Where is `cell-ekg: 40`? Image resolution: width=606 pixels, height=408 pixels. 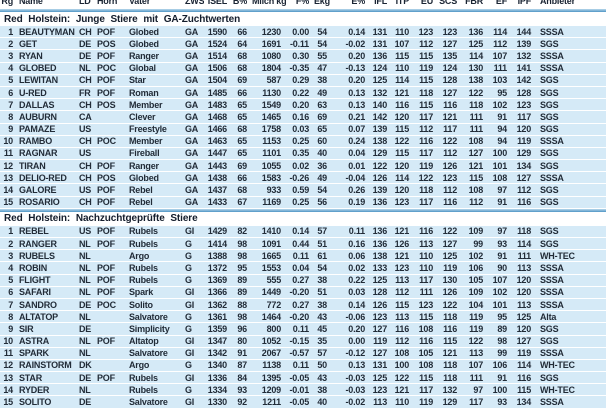 cell-ekg: 40 is located at coordinates (322, 153).